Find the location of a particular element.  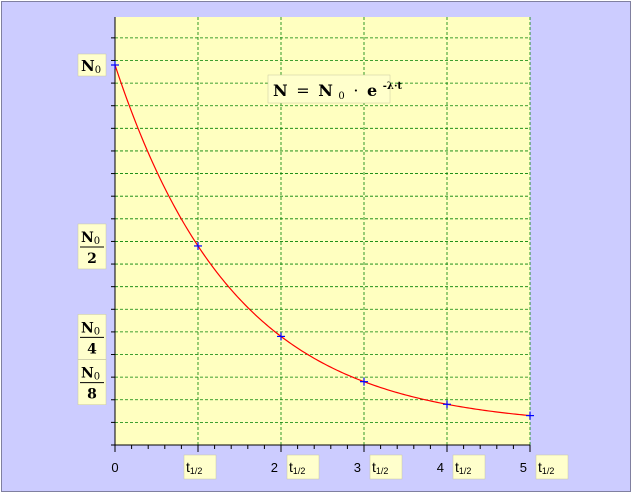

y-label: N0 8 is located at coordinates (92, 382).